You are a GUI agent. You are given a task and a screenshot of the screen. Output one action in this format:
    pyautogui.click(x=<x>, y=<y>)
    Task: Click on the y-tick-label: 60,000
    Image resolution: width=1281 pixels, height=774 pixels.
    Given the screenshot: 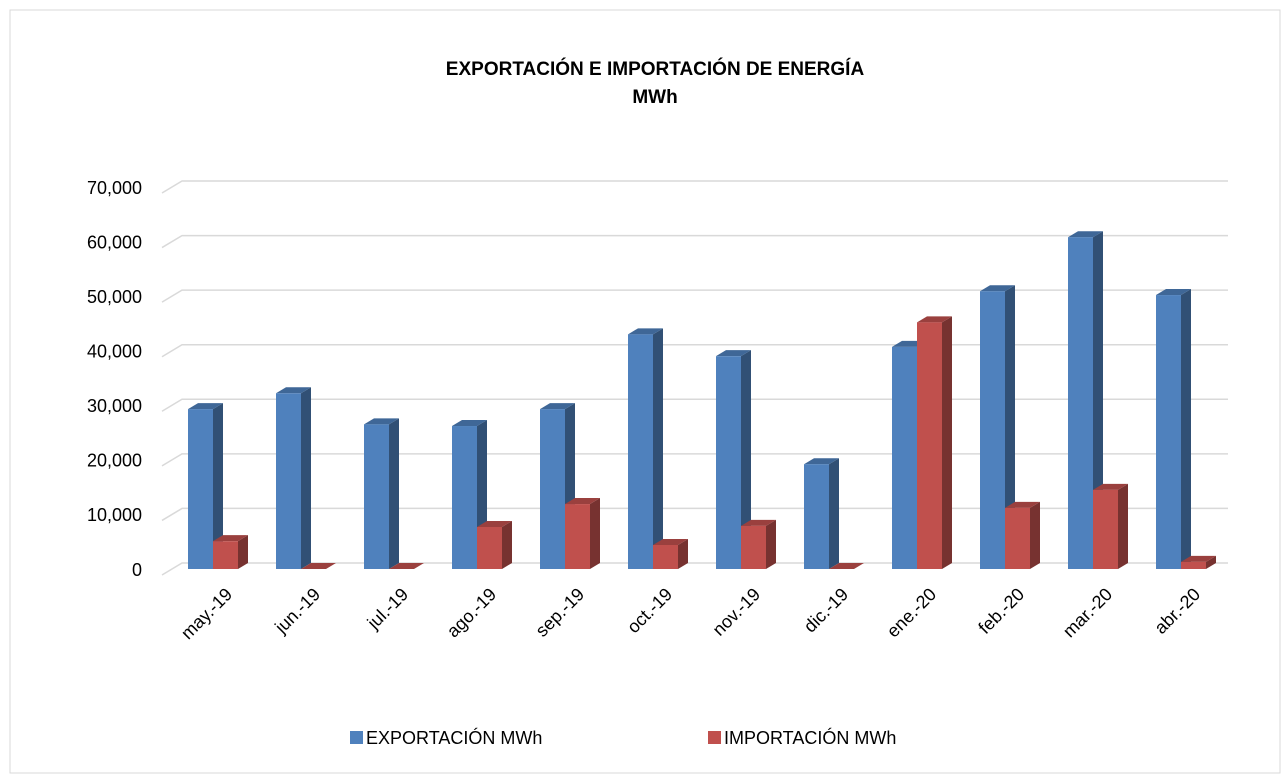 What is the action you would take?
    pyautogui.click(x=114, y=242)
    